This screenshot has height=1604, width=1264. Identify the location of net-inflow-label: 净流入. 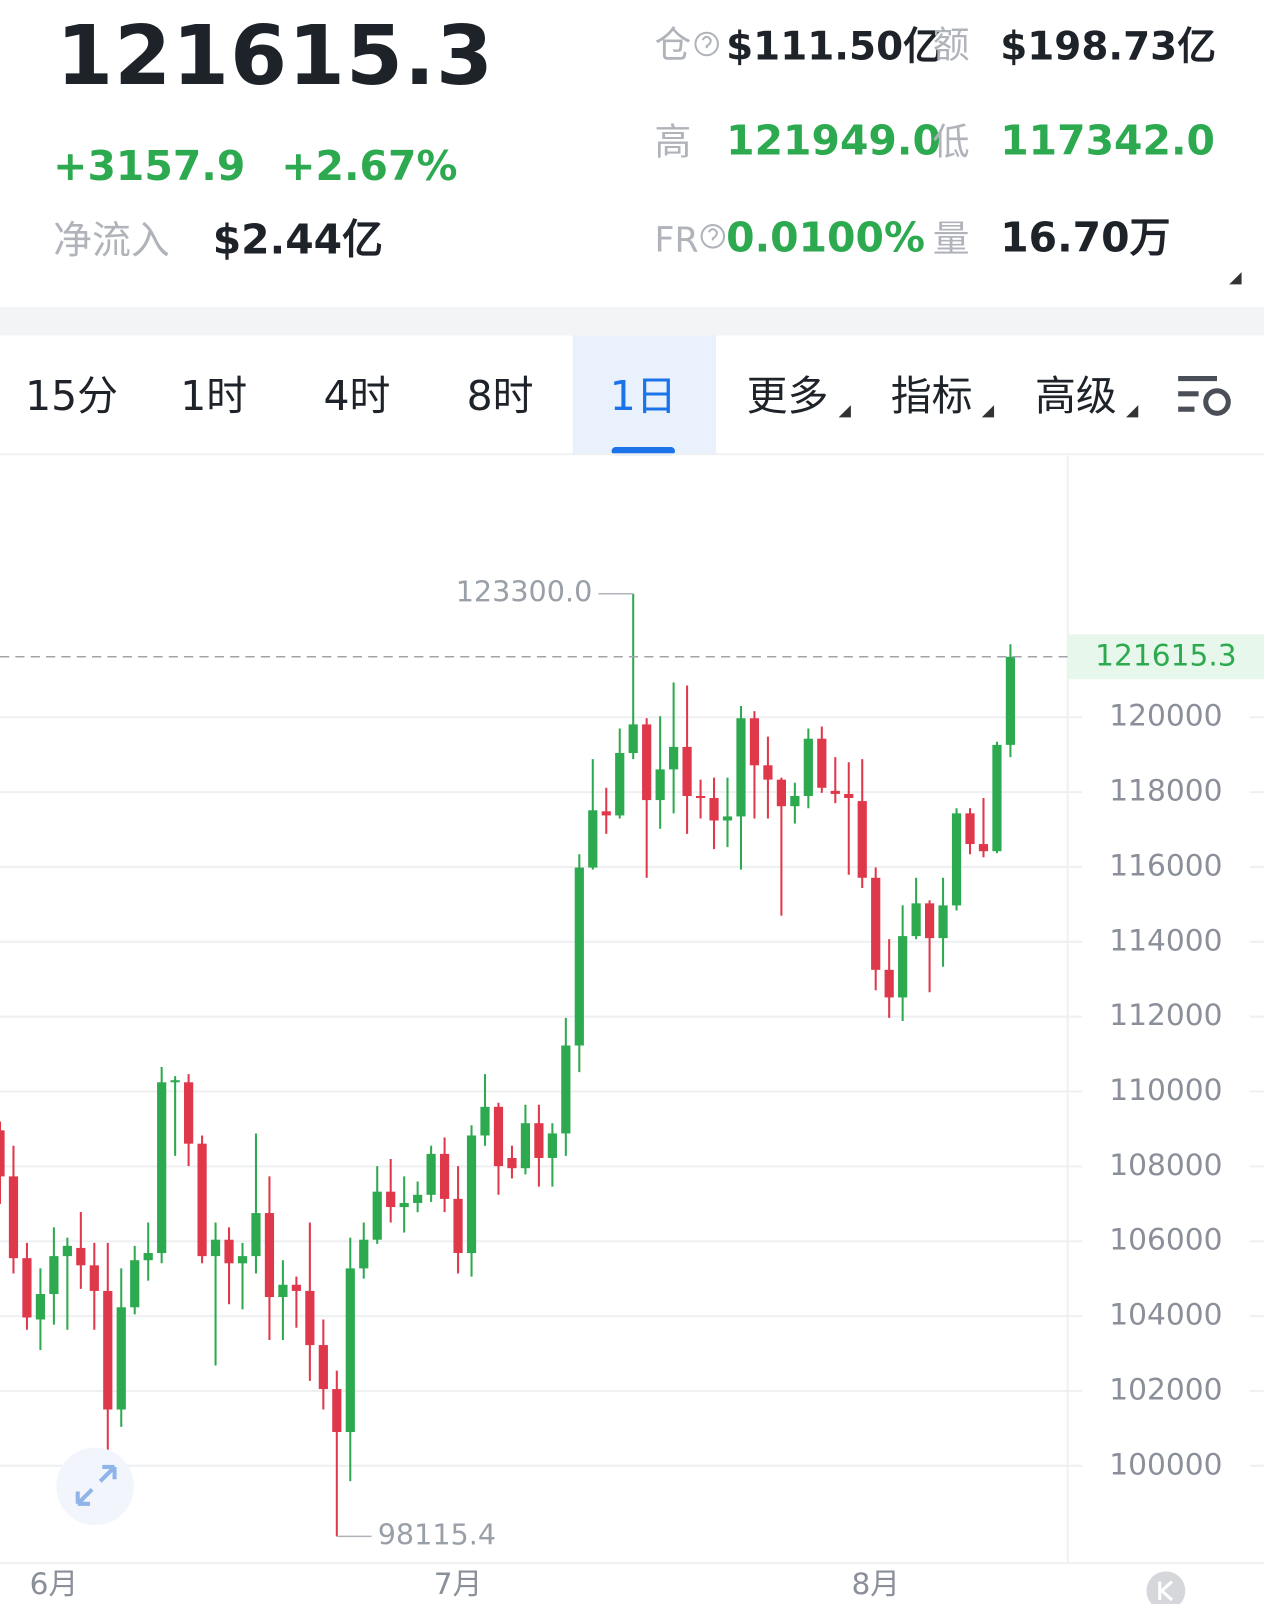
(111, 240).